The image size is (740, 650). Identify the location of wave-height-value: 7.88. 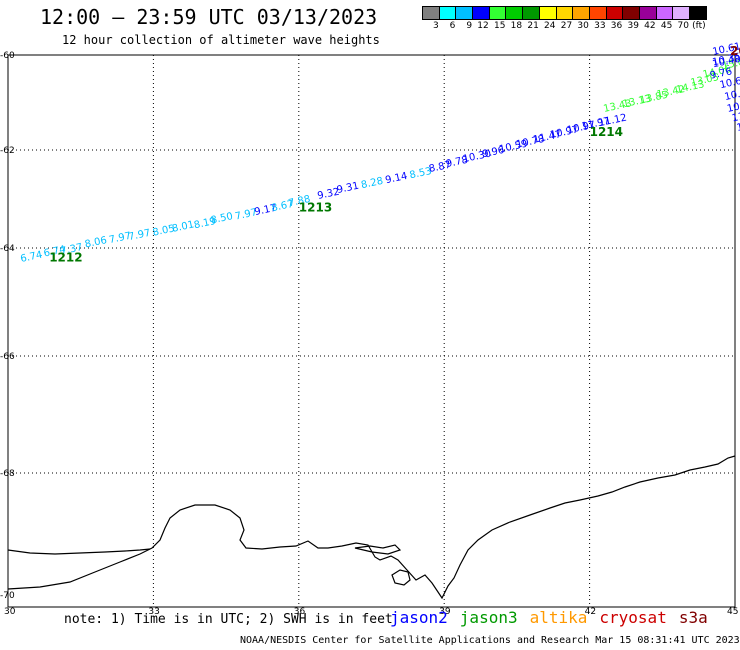
(299, 201).